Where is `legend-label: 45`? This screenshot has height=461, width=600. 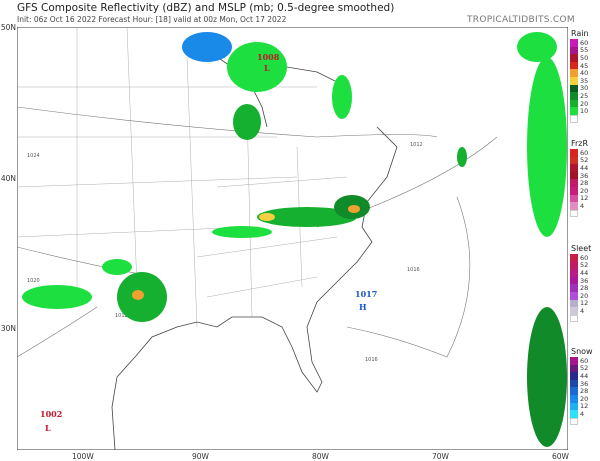
legend-label: 45 is located at coordinates (584, 65).